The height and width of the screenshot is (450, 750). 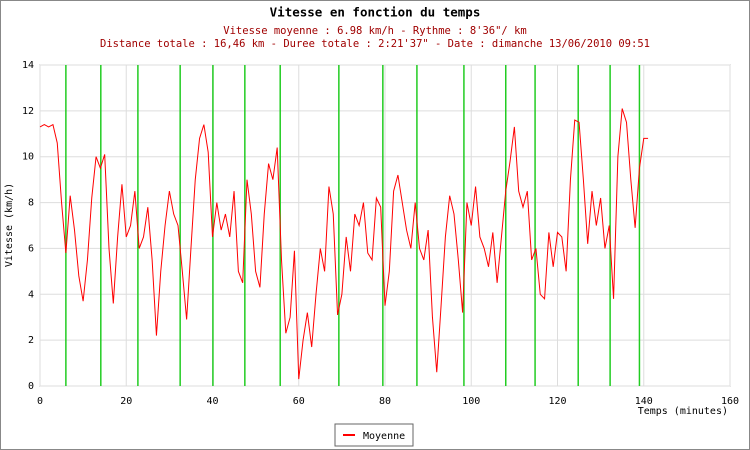 I want to click on x-tick-label: 140, so click(x=644, y=401).